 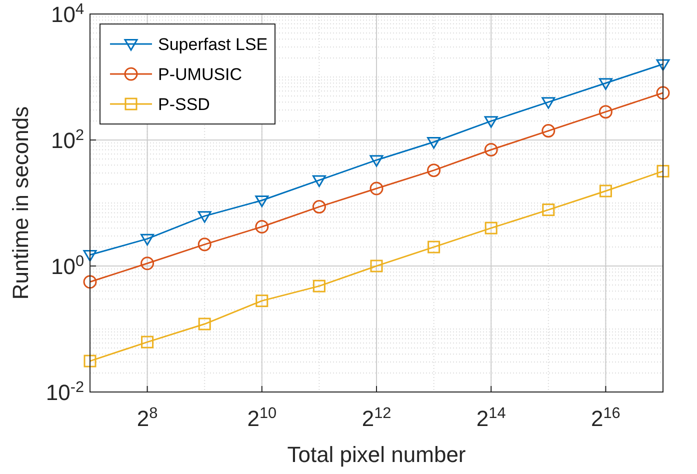 What do you see at coordinates (213, 44) in the screenshot?
I see `legend-label: Superfast LSE` at bounding box center [213, 44].